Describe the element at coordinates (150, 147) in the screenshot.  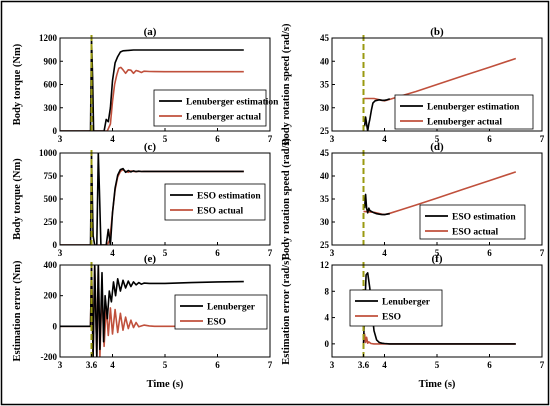
I see `panel-title: (c)` at that location.